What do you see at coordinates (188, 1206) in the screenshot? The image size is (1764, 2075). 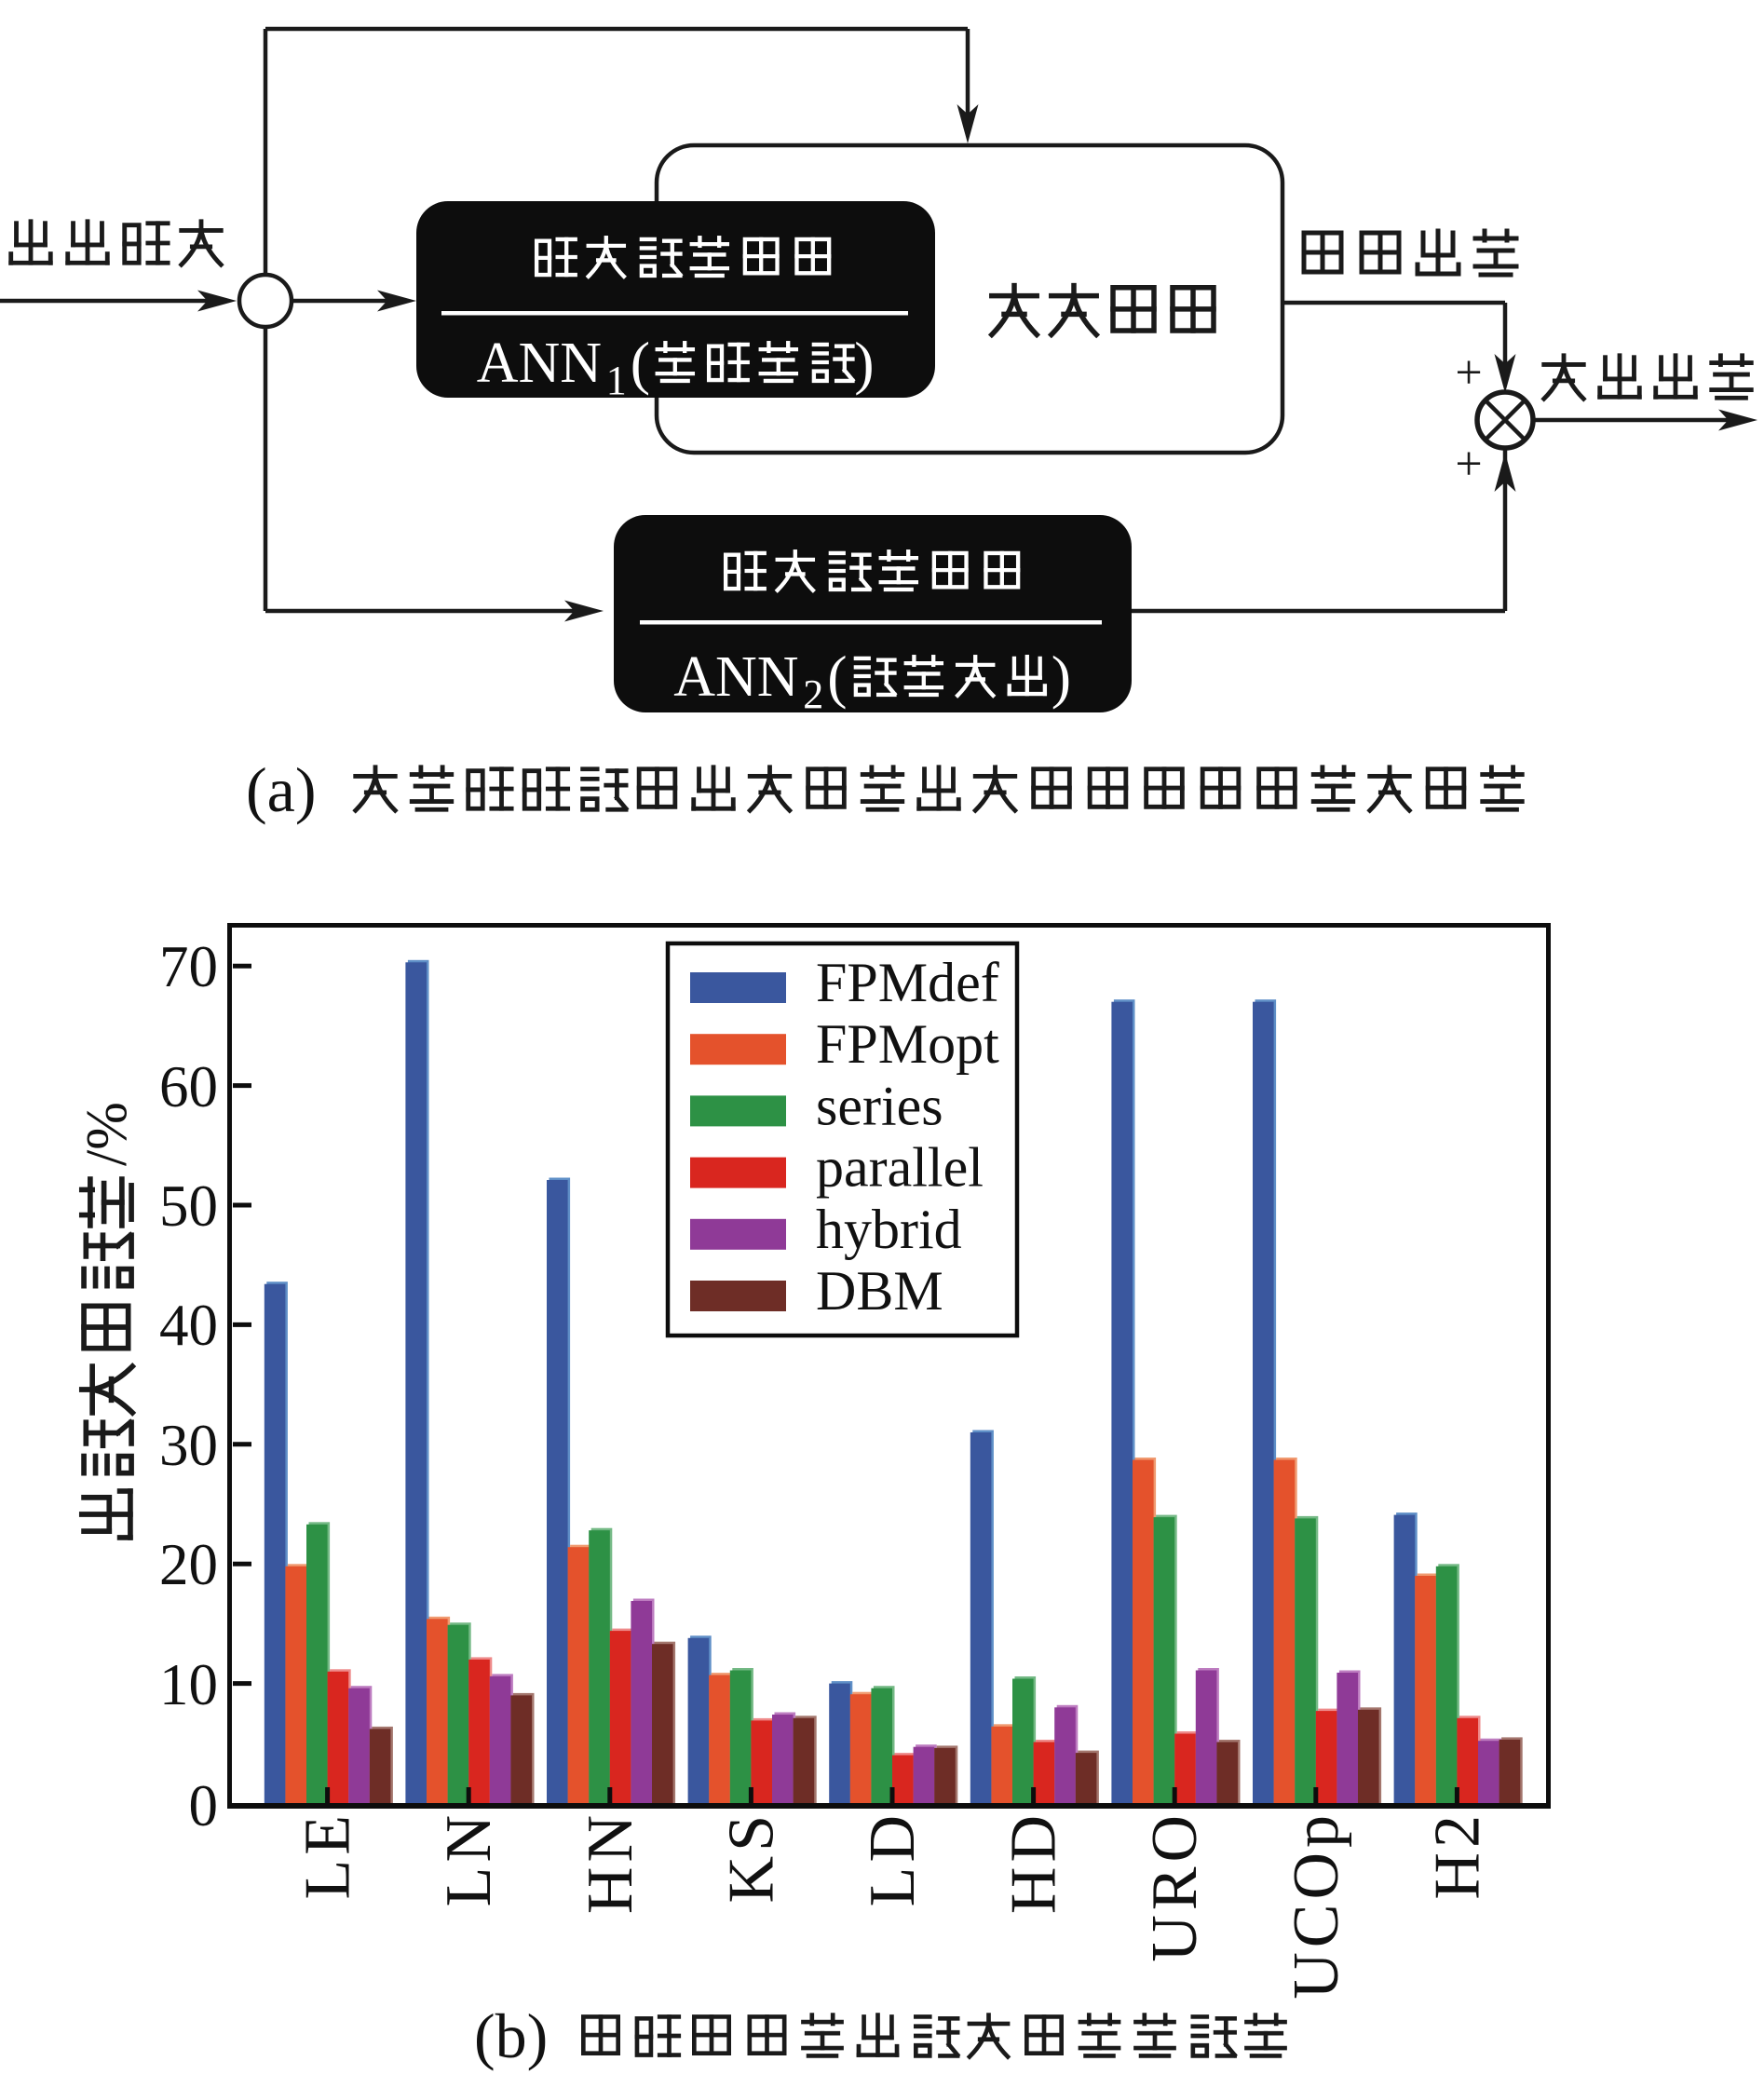 I see `svg-text: 50` at bounding box center [188, 1206].